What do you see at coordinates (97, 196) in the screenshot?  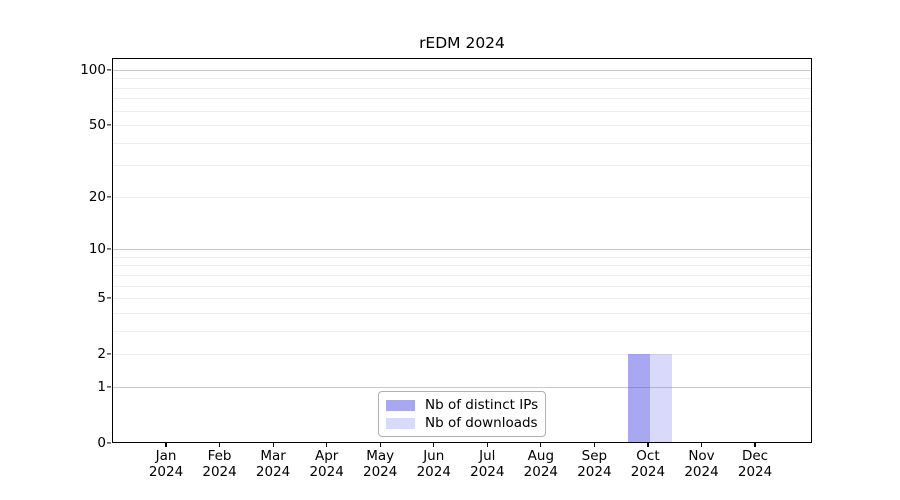 I see `y-axis-label: 20` at bounding box center [97, 196].